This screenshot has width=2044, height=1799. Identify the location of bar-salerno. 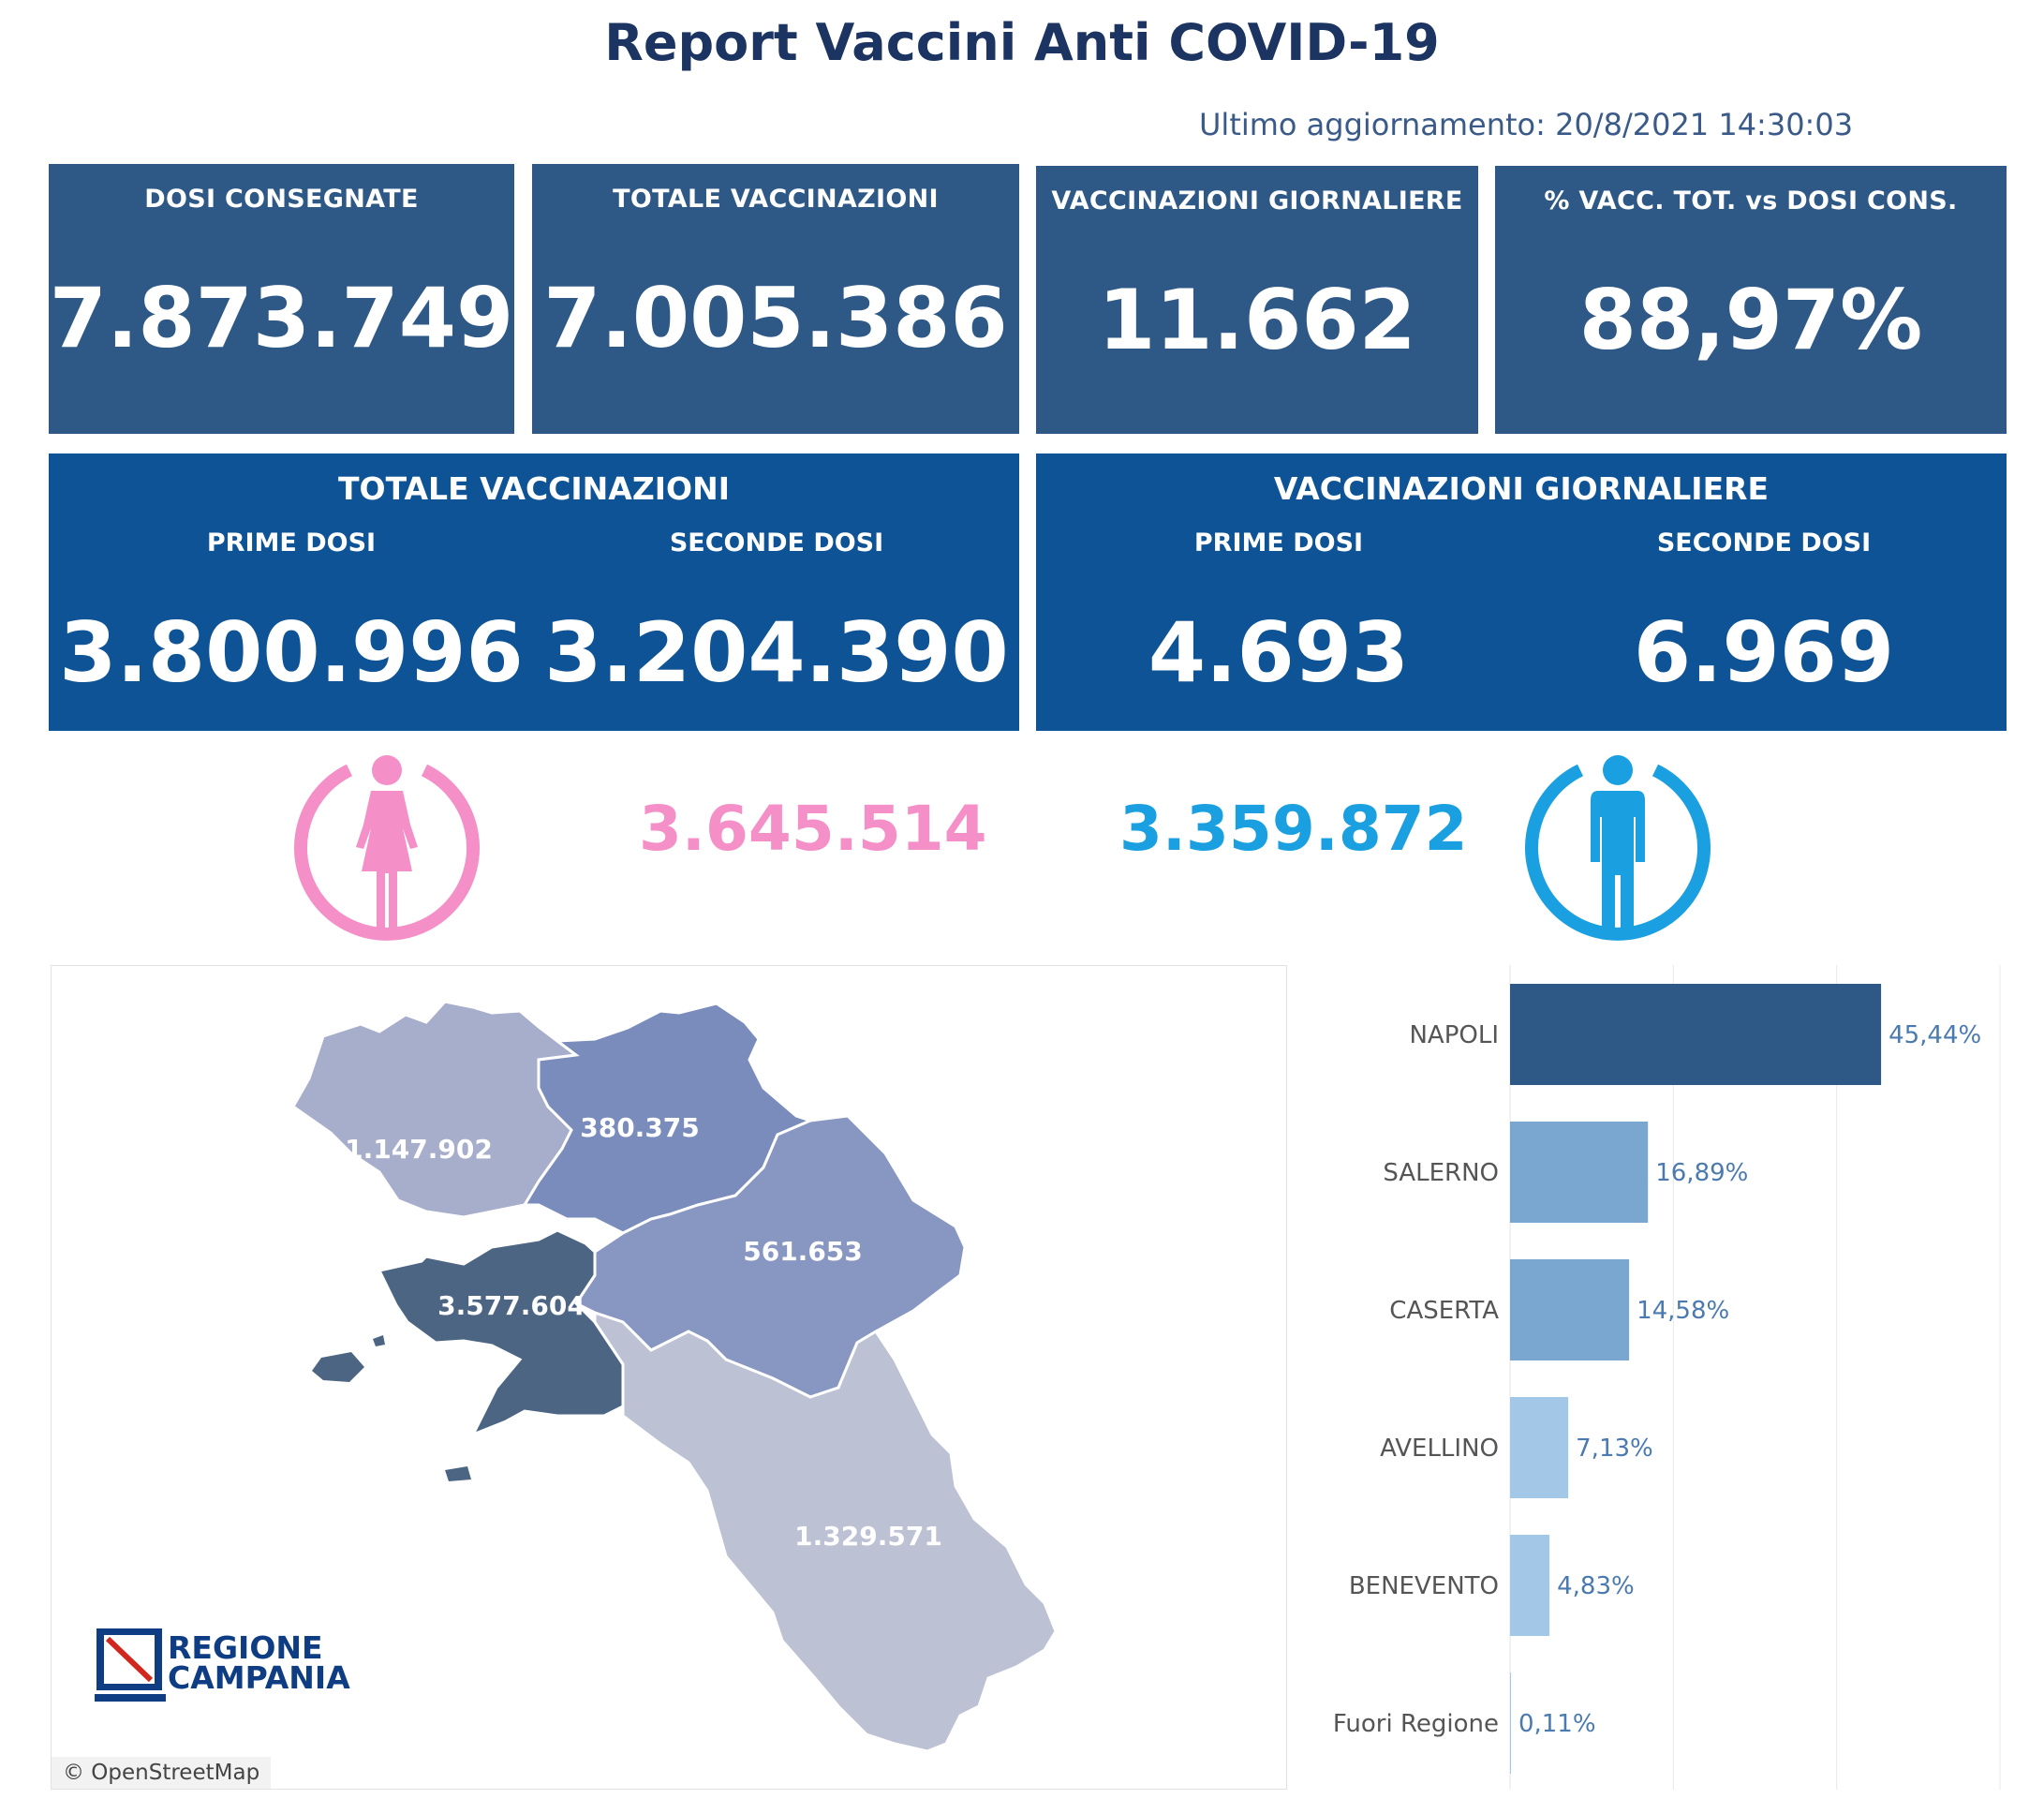
(1579, 1172).